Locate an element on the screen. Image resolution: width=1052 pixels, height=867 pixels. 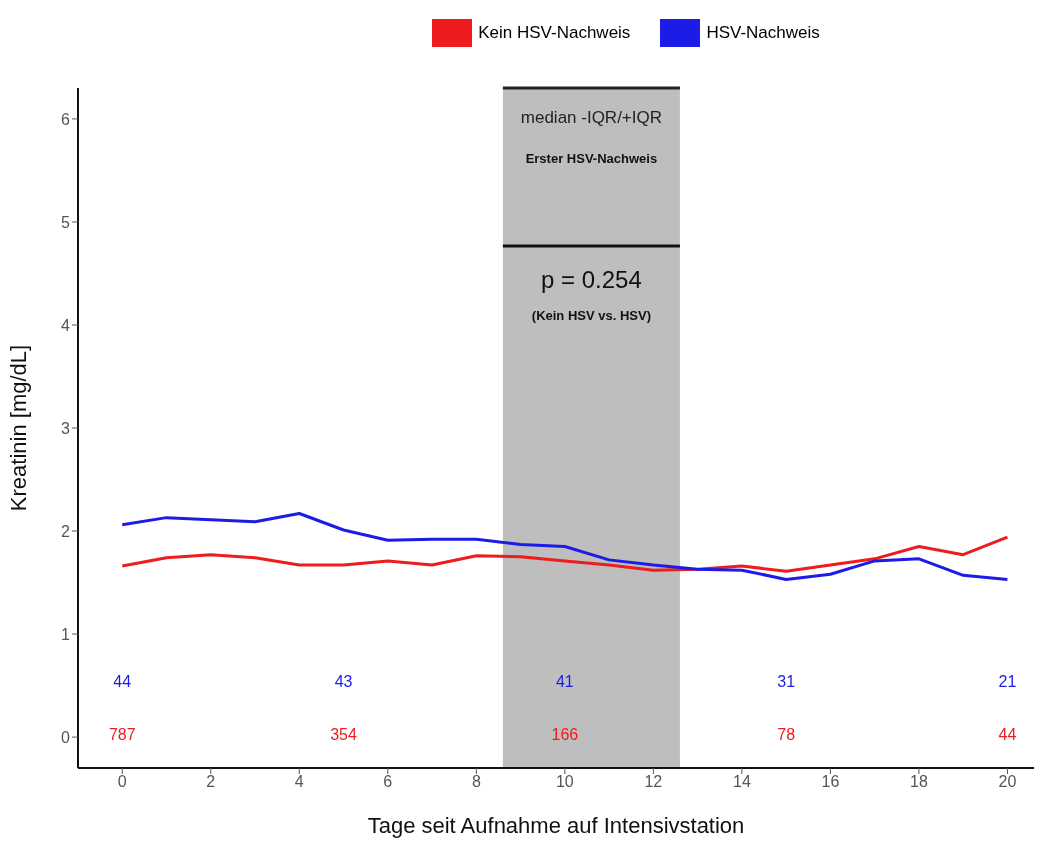
annotation: 31 is located at coordinates (786, 681).